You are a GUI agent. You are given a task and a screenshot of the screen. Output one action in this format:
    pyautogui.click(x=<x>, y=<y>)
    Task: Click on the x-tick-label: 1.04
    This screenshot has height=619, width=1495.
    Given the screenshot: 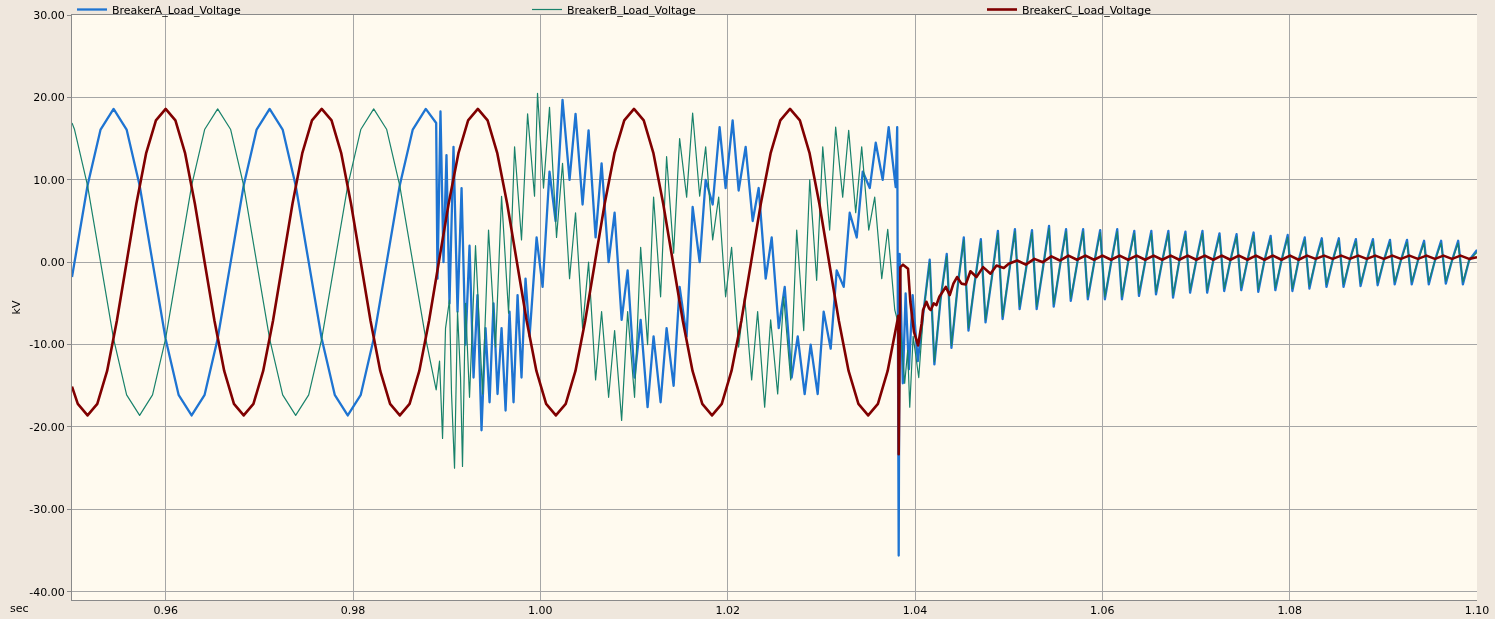 What is the action you would take?
    pyautogui.click(x=915, y=611)
    